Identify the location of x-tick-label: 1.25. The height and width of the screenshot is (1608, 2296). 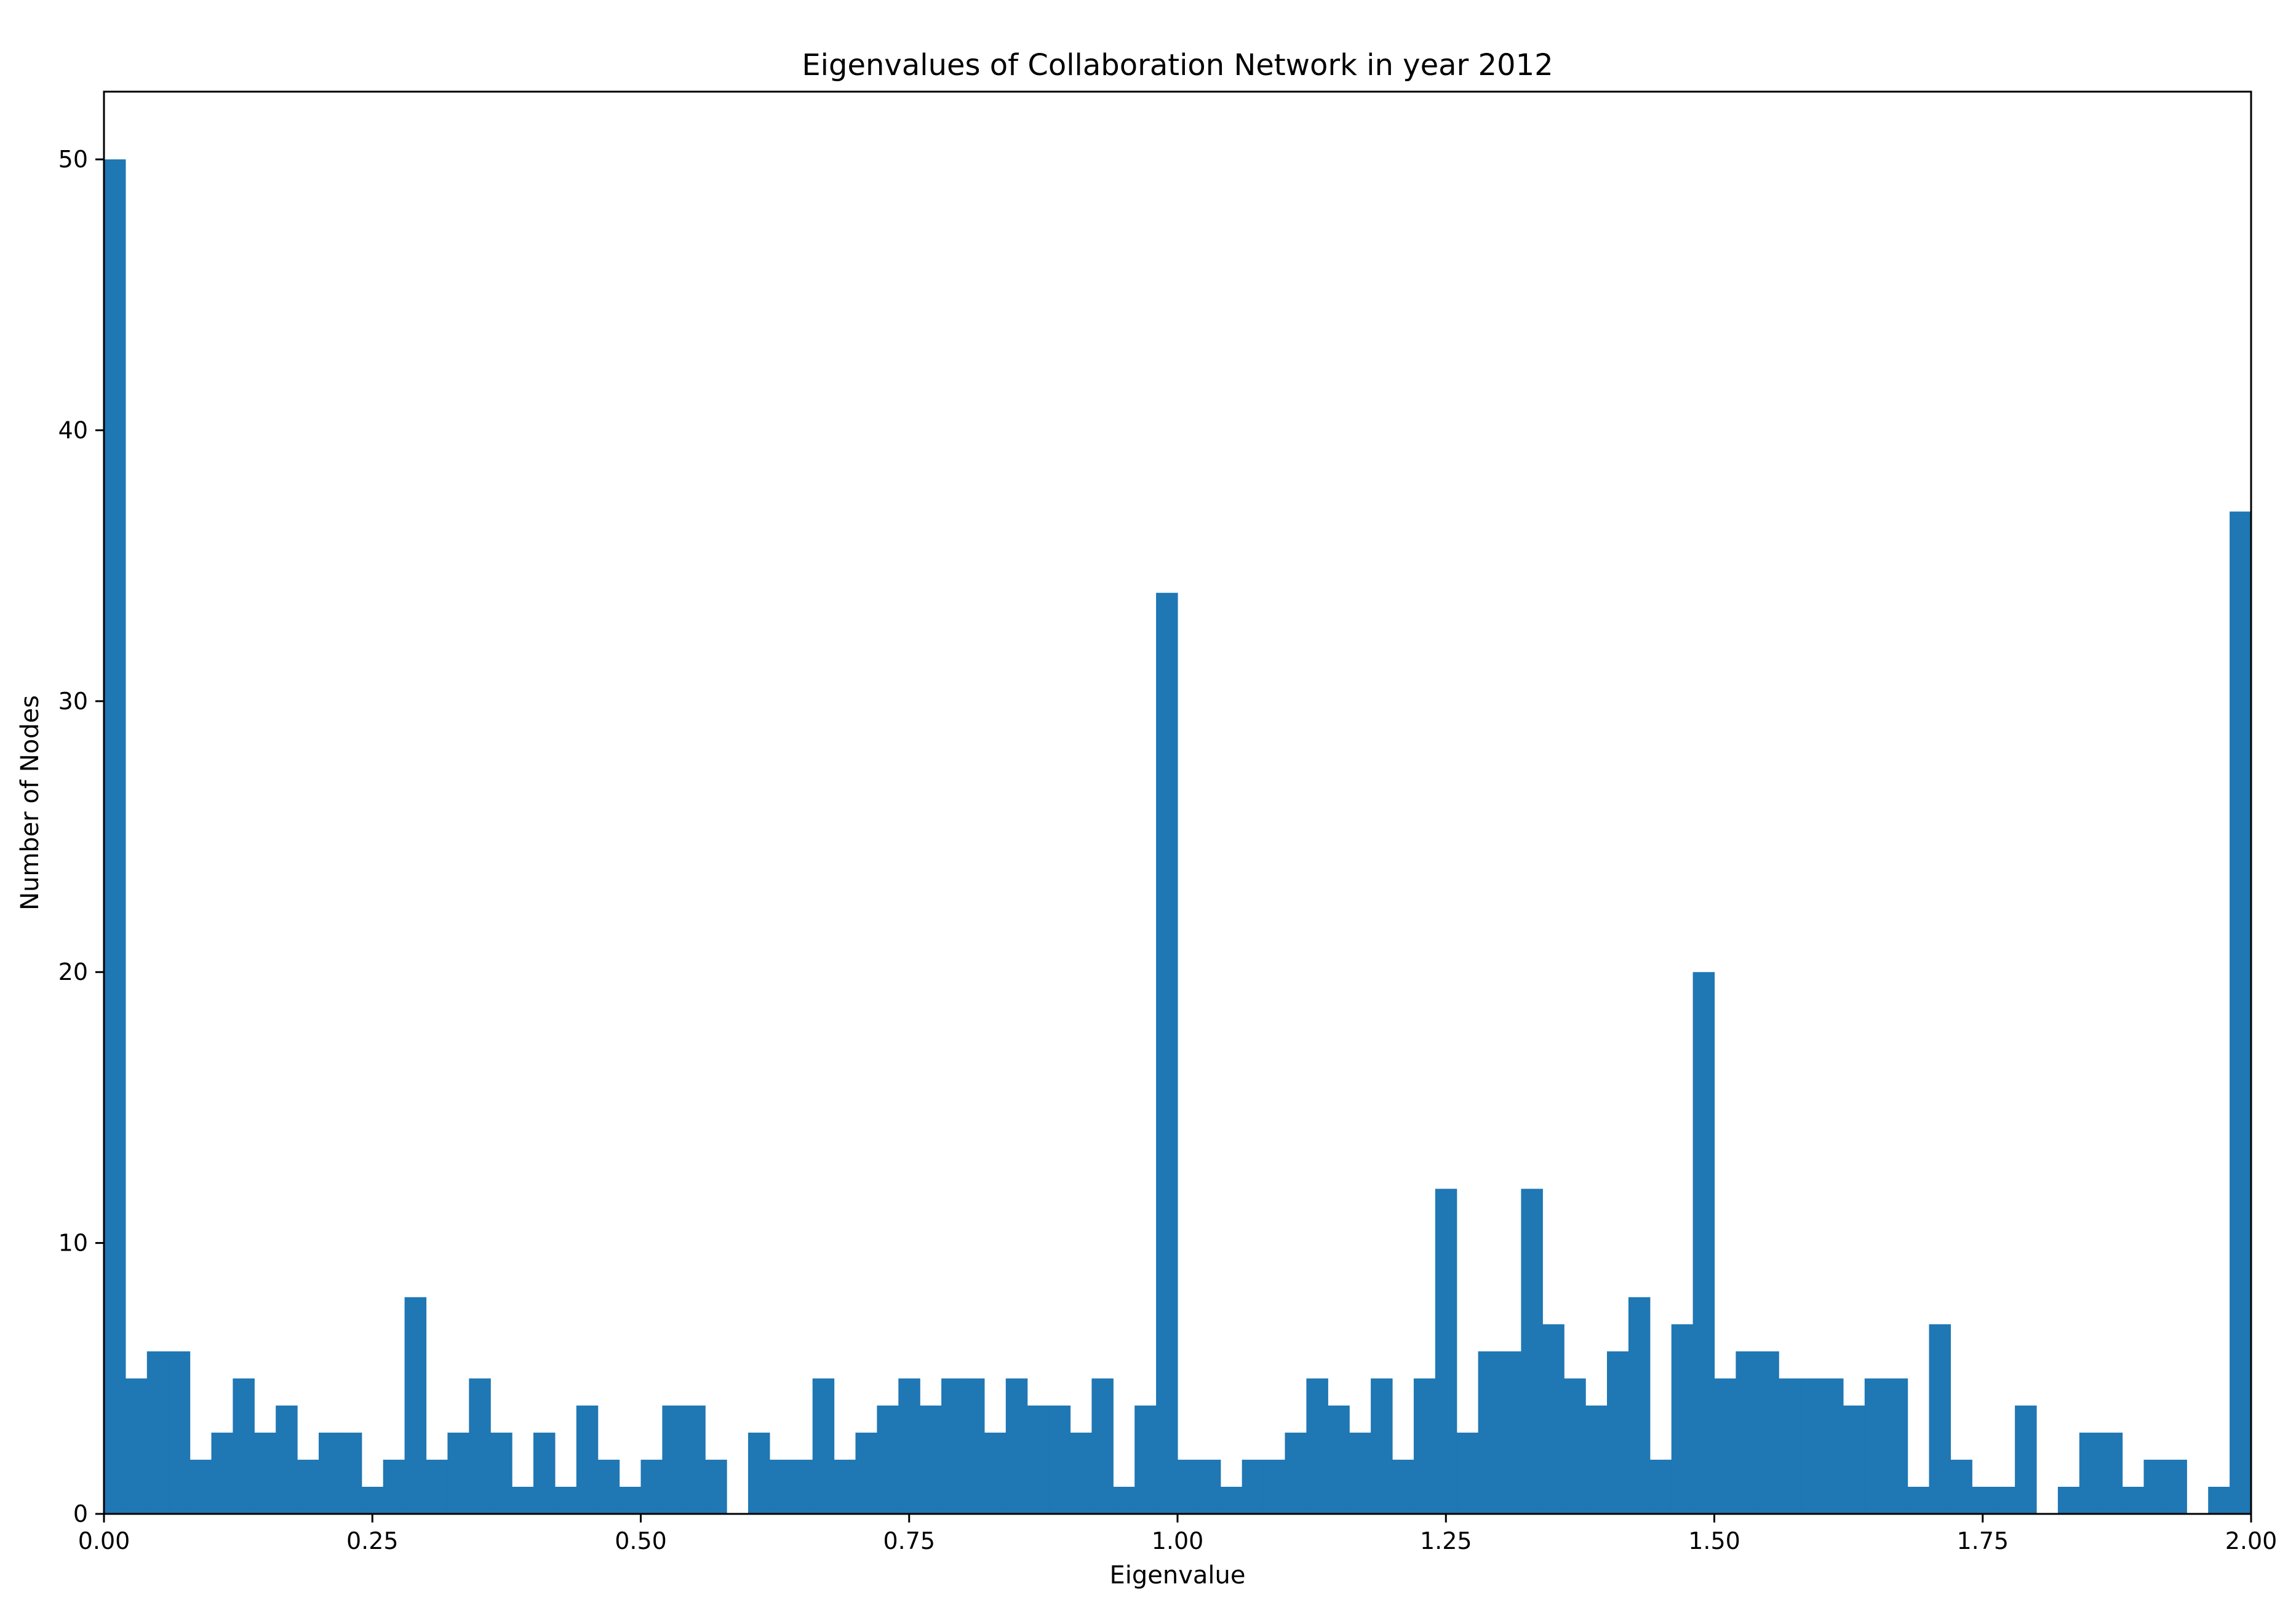
(1446, 1540).